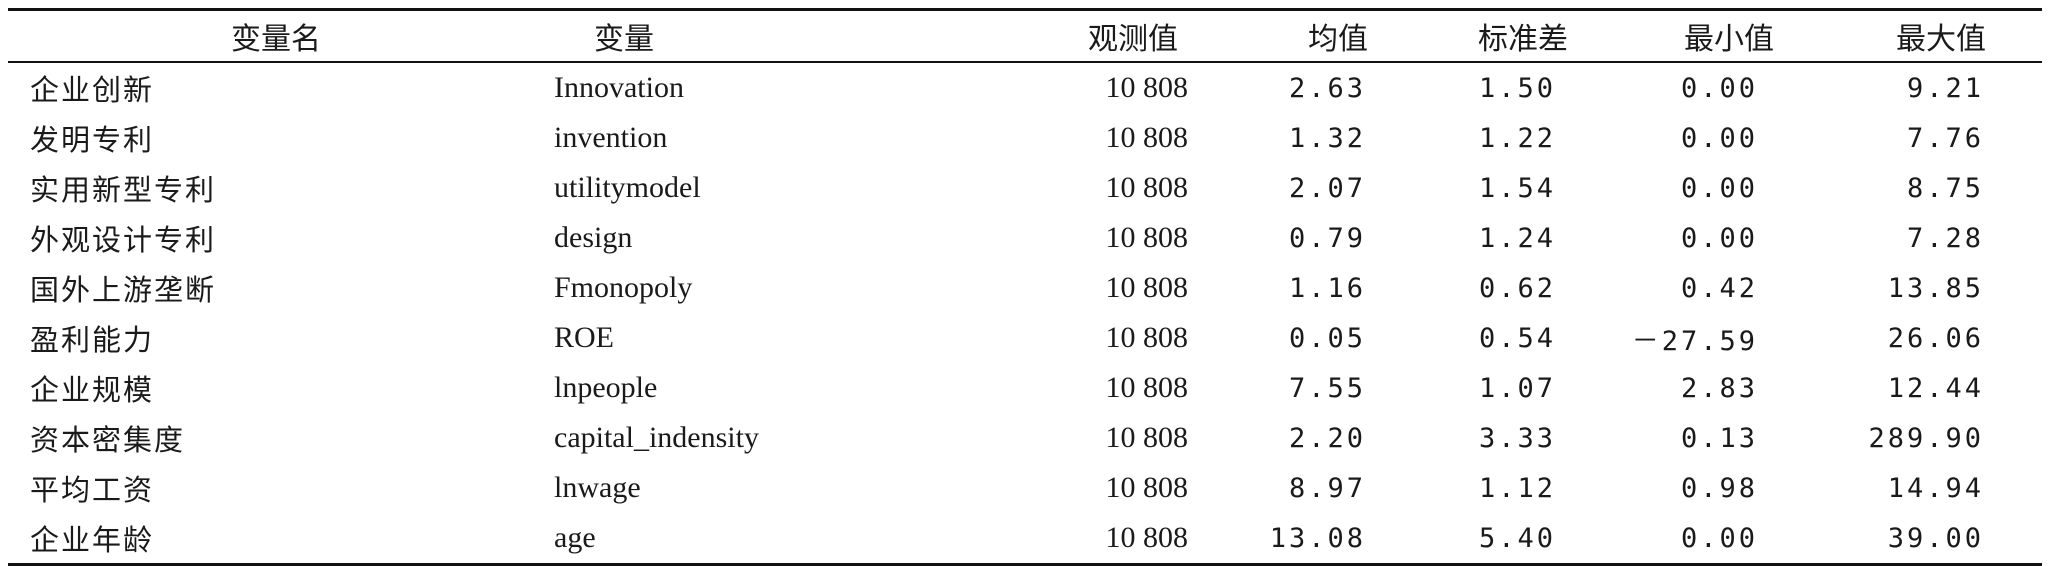 This screenshot has height=566, width=2048. What do you see at coordinates (1327, 338) in the screenshot?
I see `cell-mean: 0.05` at bounding box center [1327, 338].